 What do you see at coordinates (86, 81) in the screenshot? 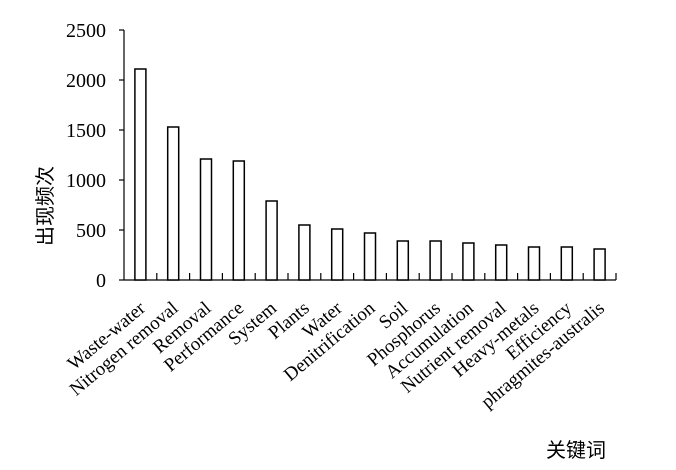
I see `y-tick-label: 2000` at bounding box center [86, 81].